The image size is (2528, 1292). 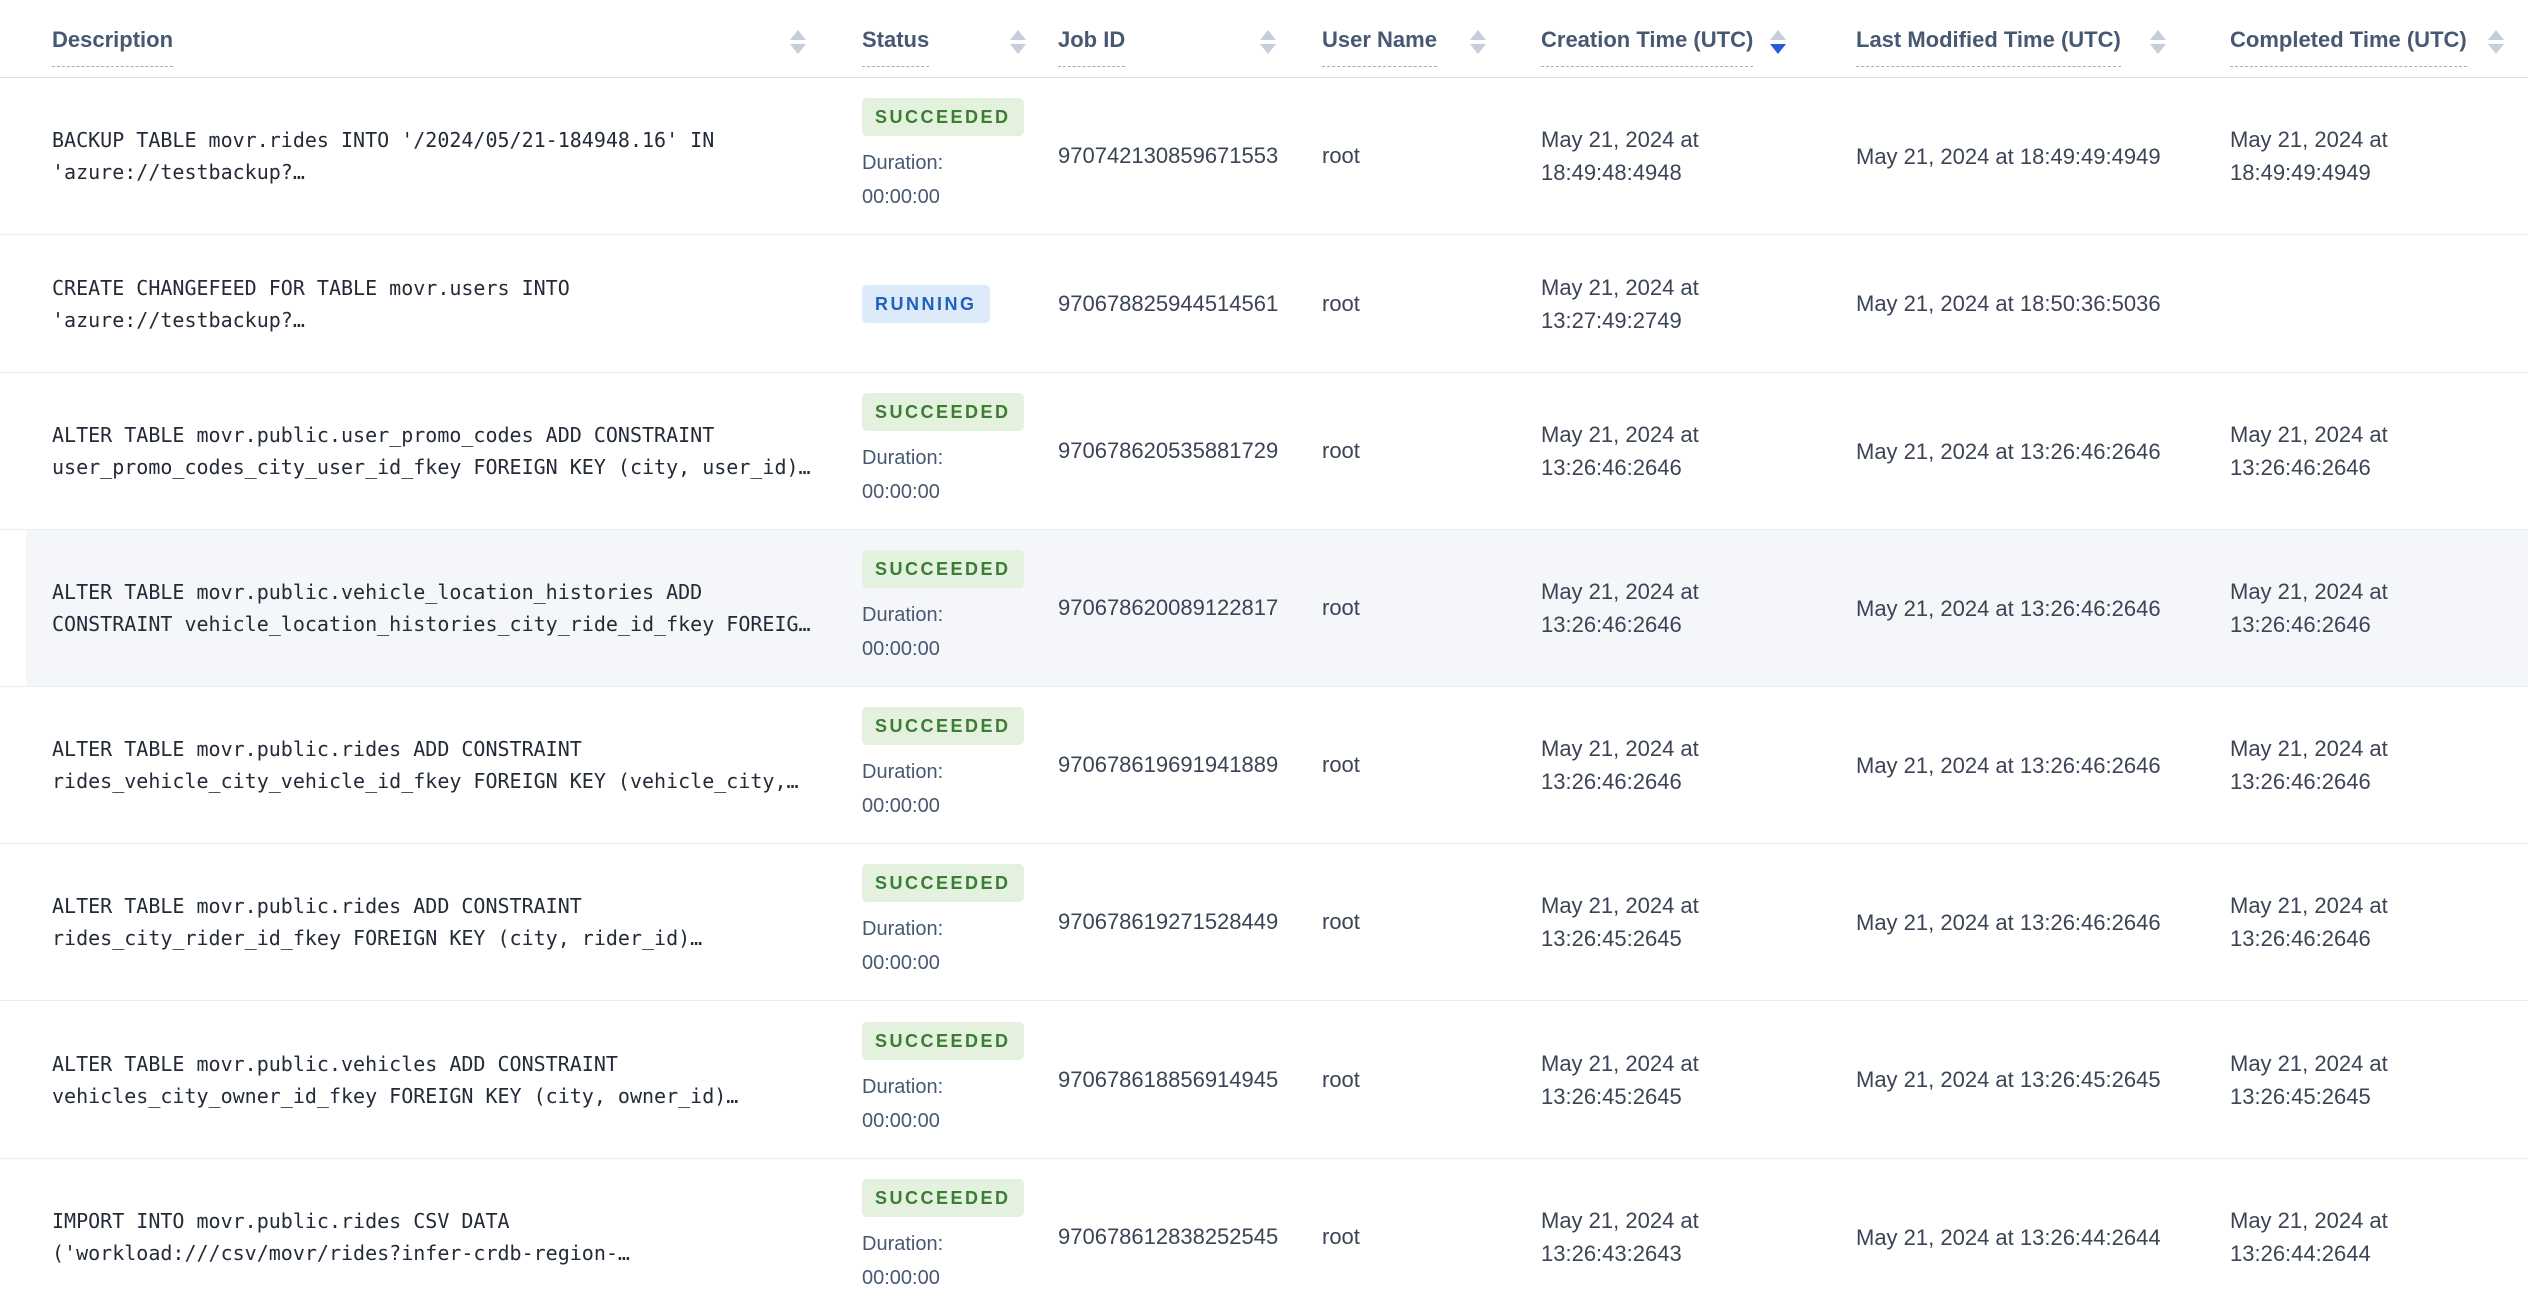 What do you see at coordinates (940, 38) in the screenshot?
I see `header-cell-status: Status` at bounding box center [940, 38].